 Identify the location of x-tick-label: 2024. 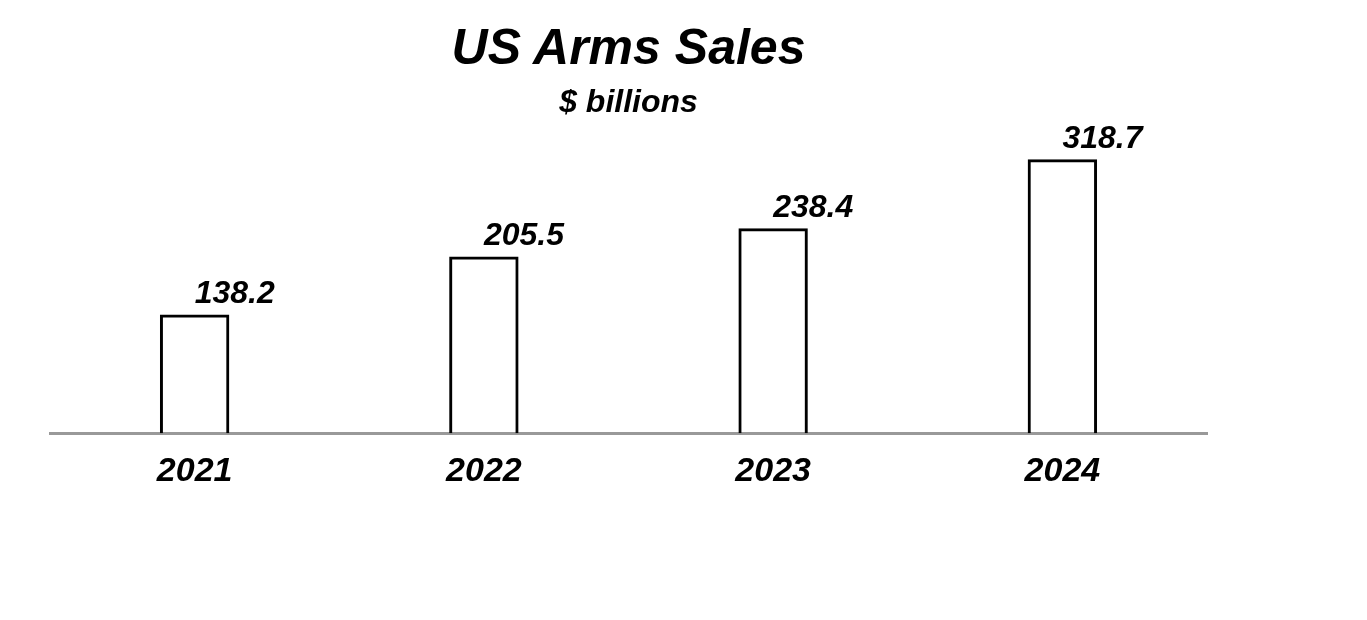
(1062, 468).